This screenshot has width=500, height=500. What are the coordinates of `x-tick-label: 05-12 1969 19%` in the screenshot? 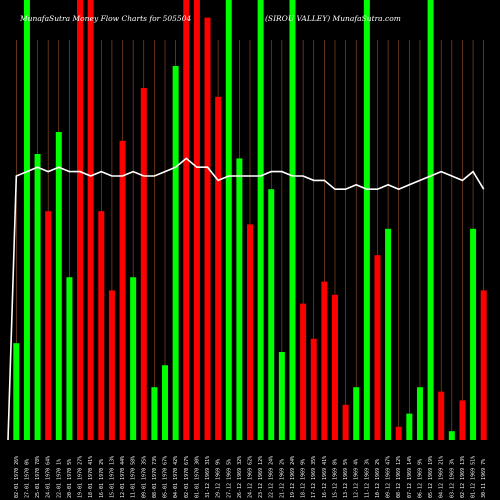 It's located at (431, 477).